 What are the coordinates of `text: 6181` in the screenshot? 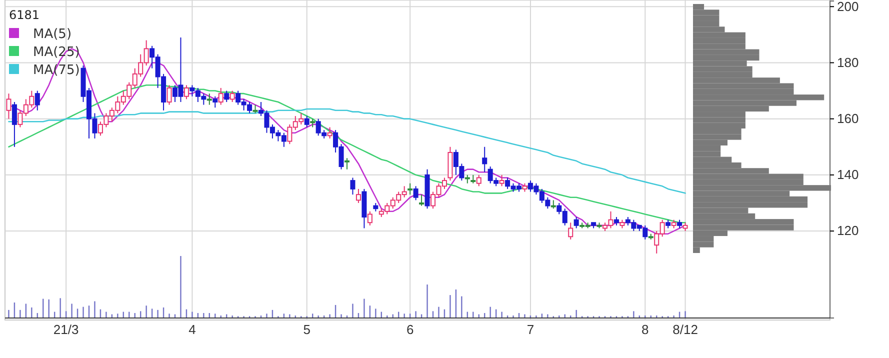 It's located at (24, 15).